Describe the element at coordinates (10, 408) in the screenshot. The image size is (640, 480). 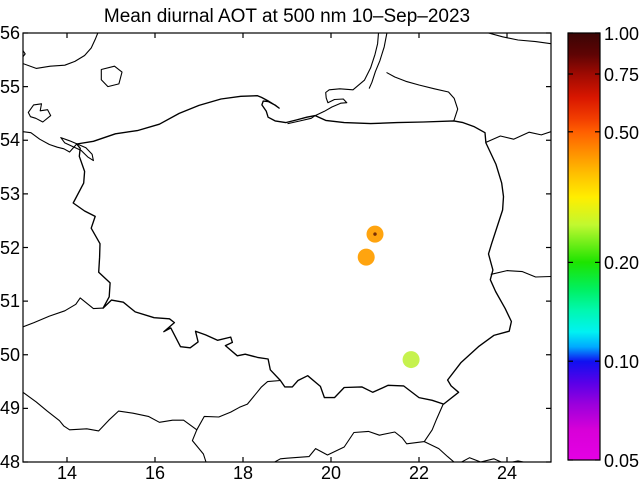
I see `y-tick-label: 49` at that location.